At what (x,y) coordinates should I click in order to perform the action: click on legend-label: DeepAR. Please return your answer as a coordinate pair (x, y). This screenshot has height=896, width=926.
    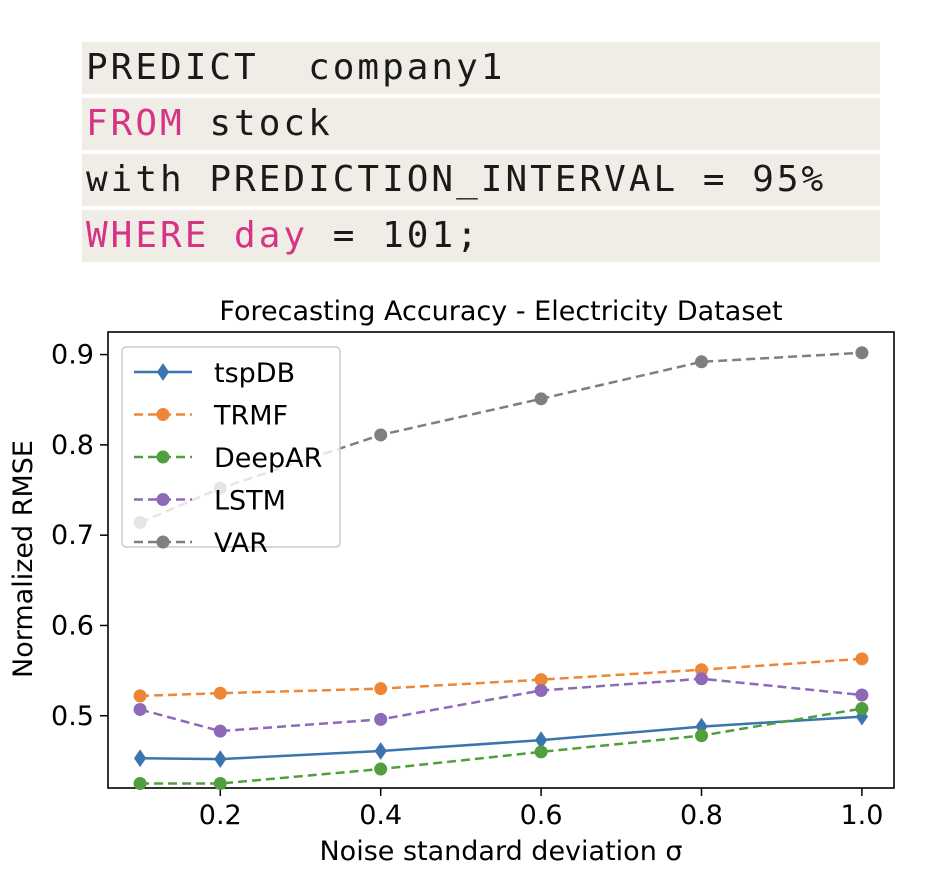
    Looking at the image, I should click on (268, 458).